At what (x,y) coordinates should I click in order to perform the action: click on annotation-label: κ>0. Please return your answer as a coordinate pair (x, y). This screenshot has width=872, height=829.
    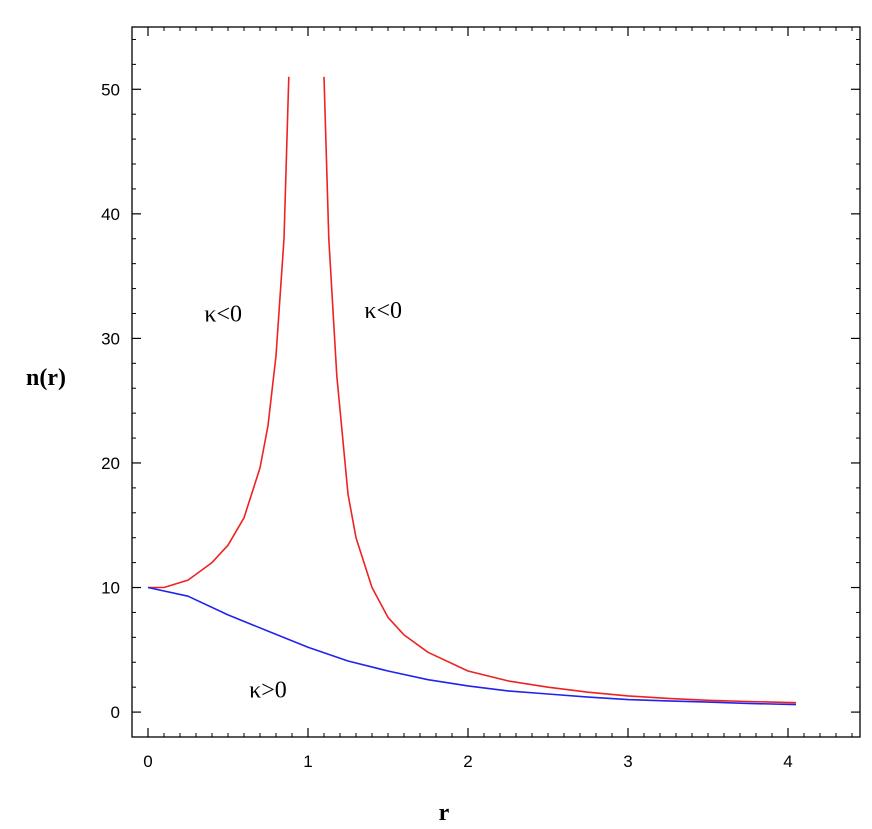
    Looking at the image, I should click on (268, 691).